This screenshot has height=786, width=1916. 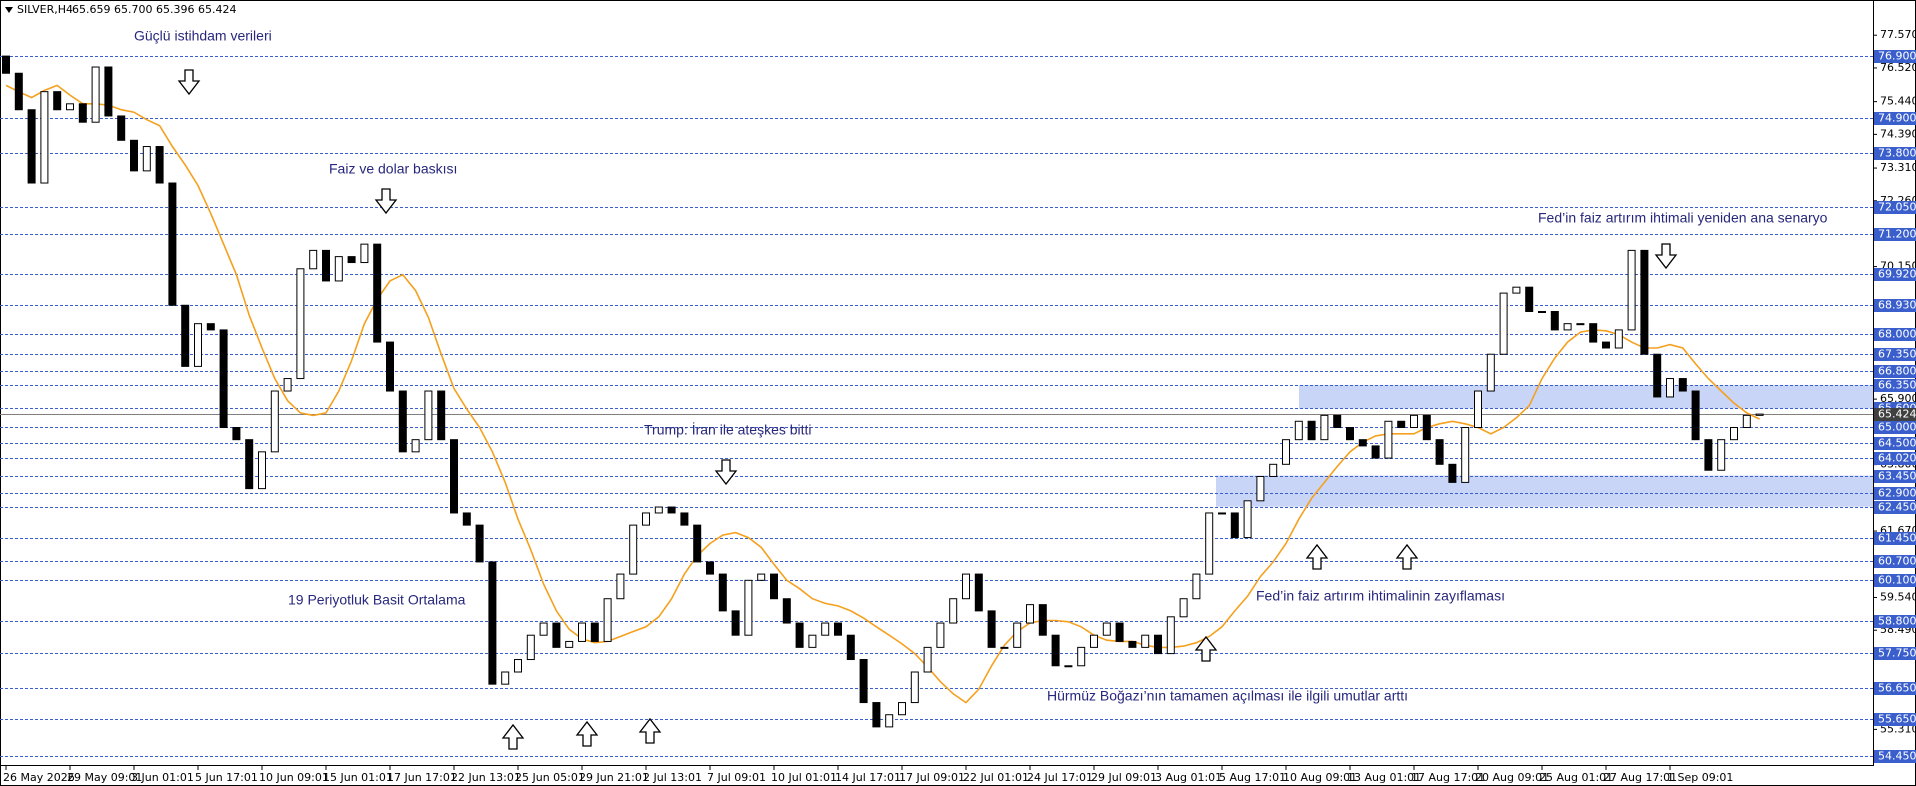 I want to click on level-label: 76.900, so click(x=1897, y=56).